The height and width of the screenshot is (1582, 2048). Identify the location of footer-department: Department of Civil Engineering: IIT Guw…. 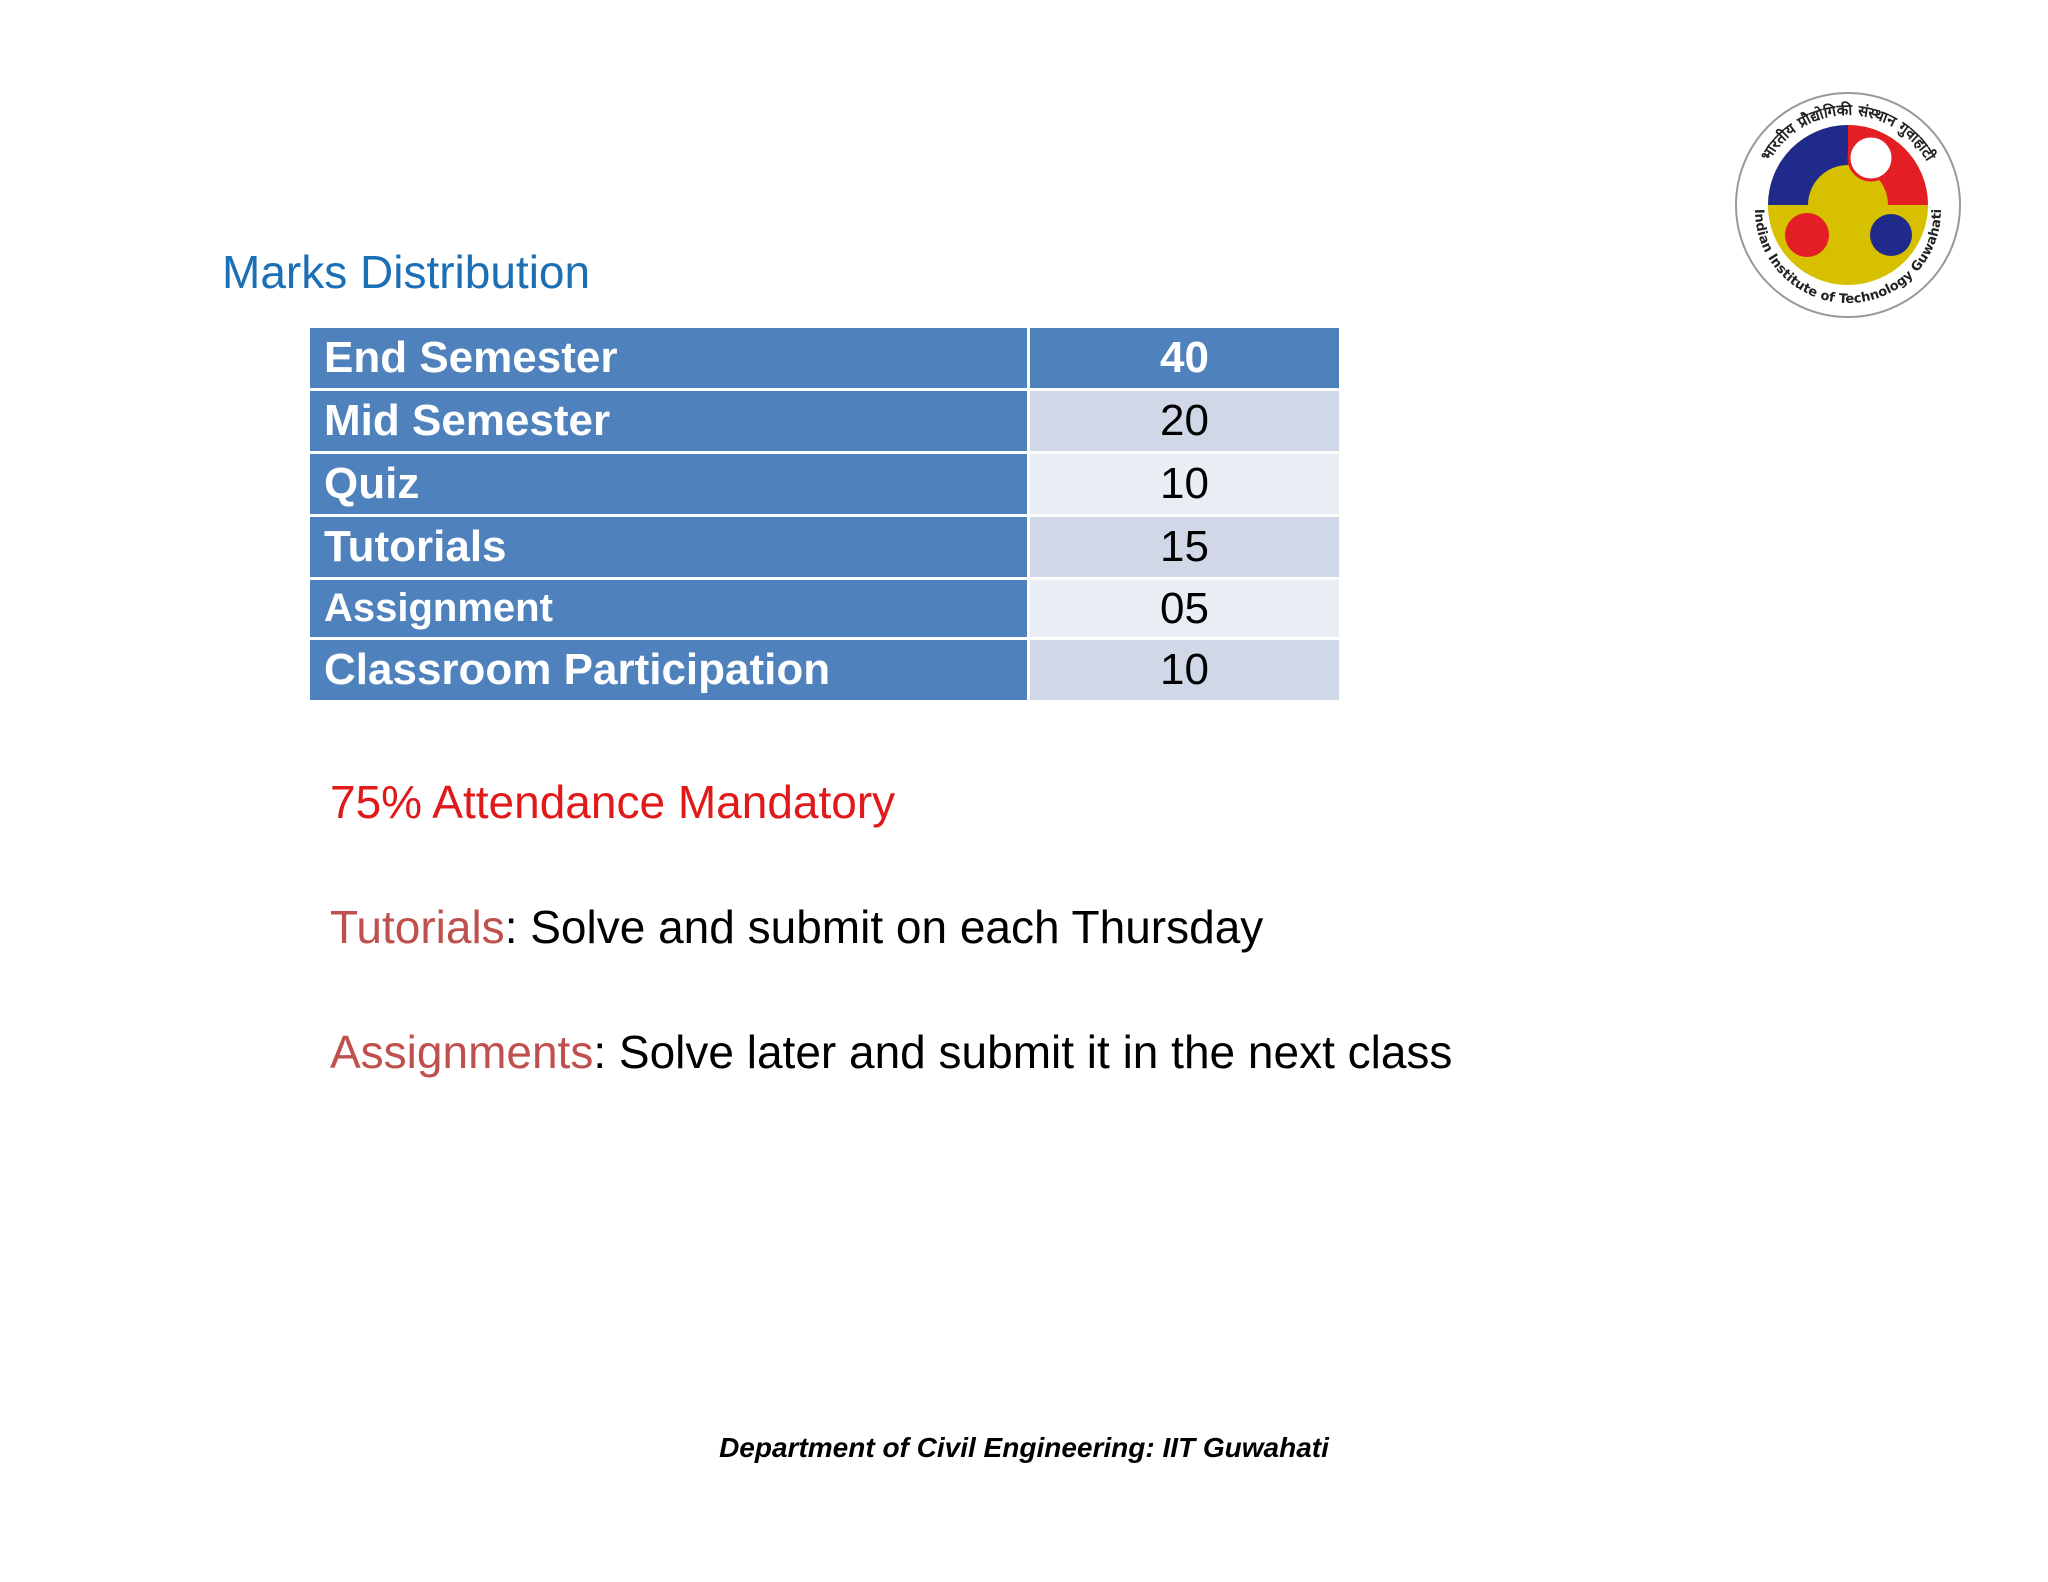
(1024, 1447).